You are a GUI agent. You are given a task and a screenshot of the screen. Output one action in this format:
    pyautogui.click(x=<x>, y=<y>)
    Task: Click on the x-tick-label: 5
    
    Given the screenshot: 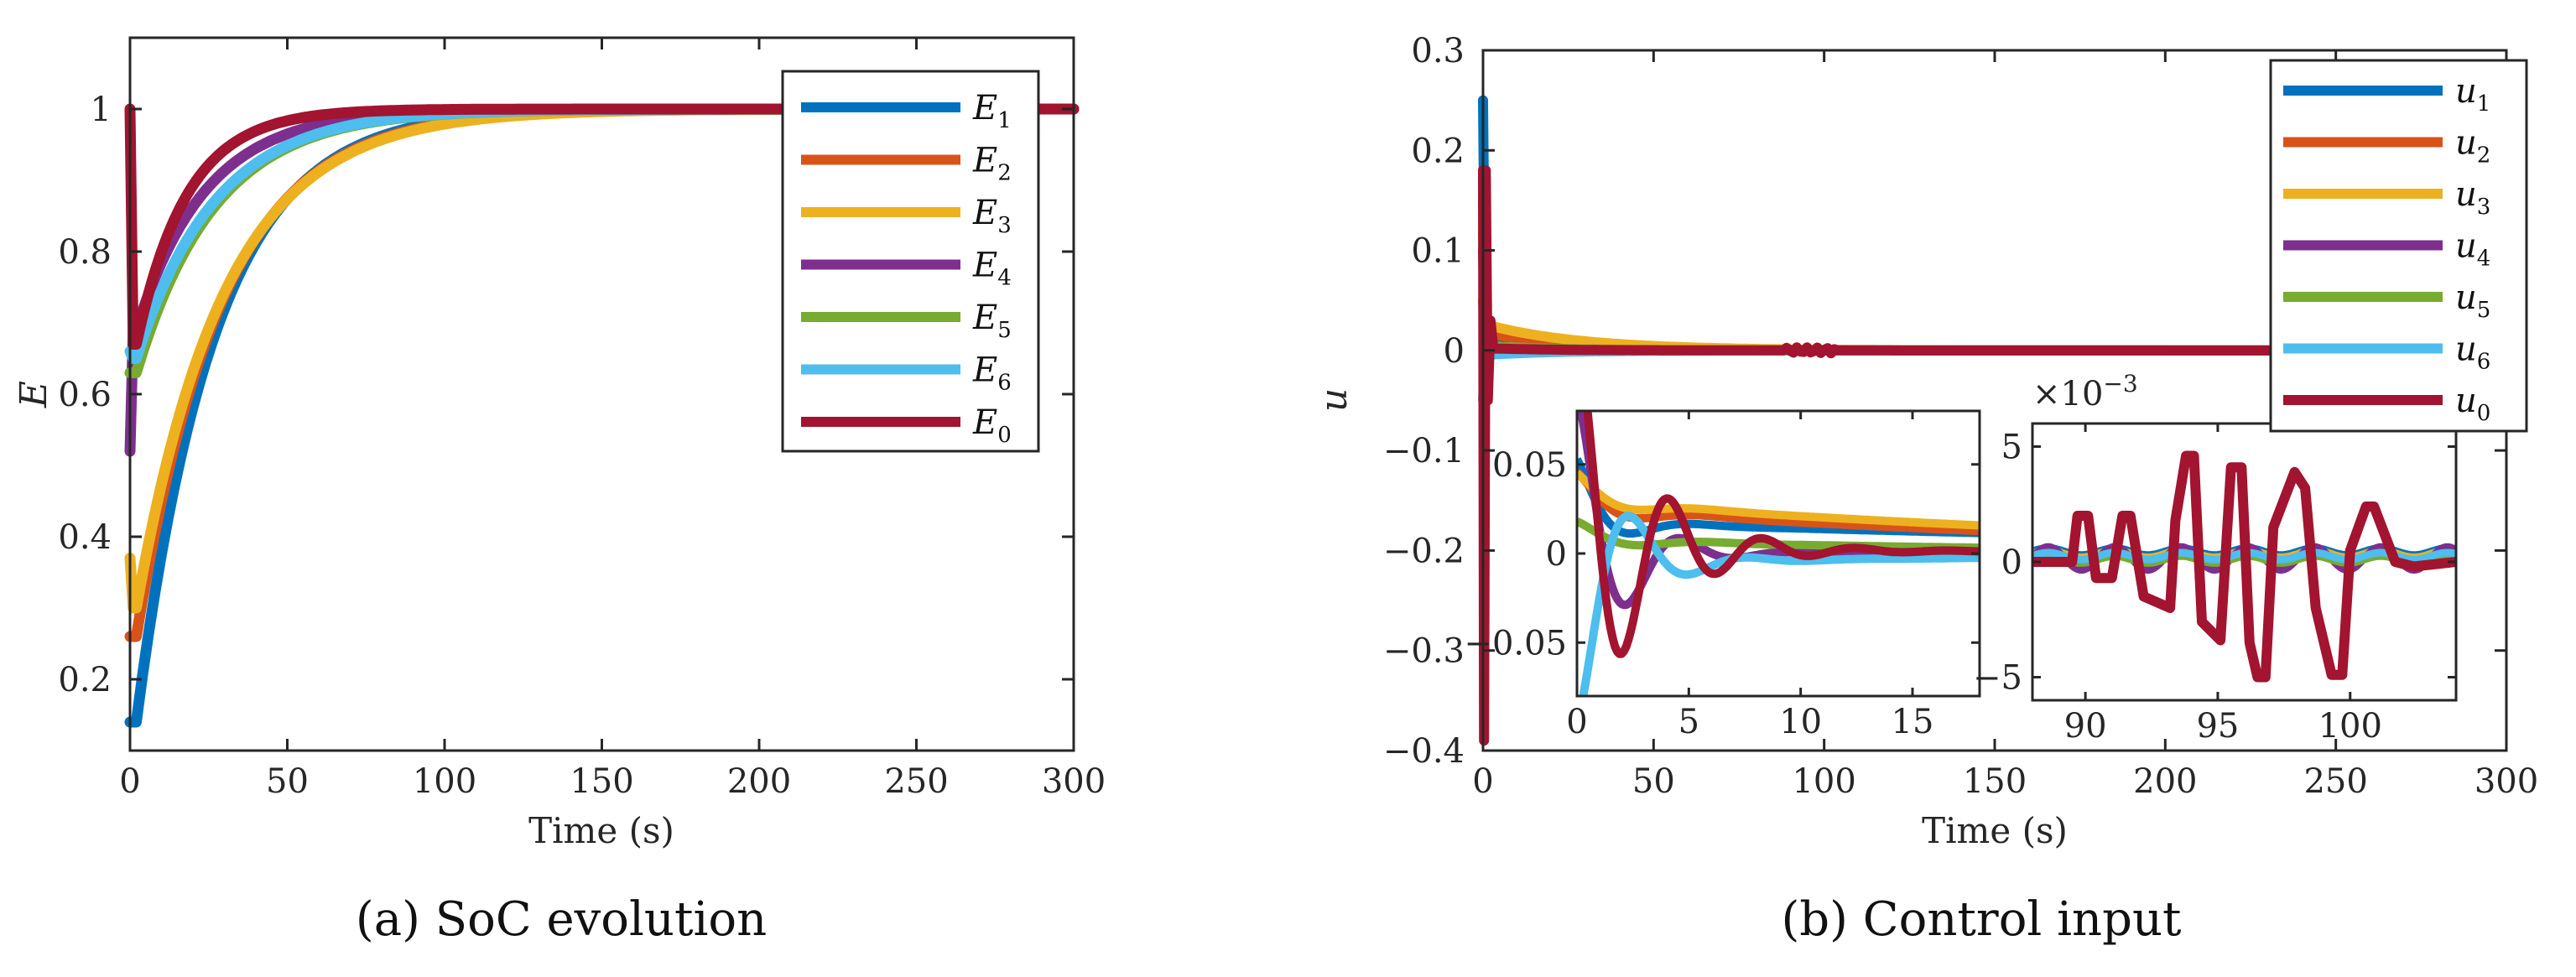 What is the action you would take?
    pyautogui.click(x=1688, y=722)
    